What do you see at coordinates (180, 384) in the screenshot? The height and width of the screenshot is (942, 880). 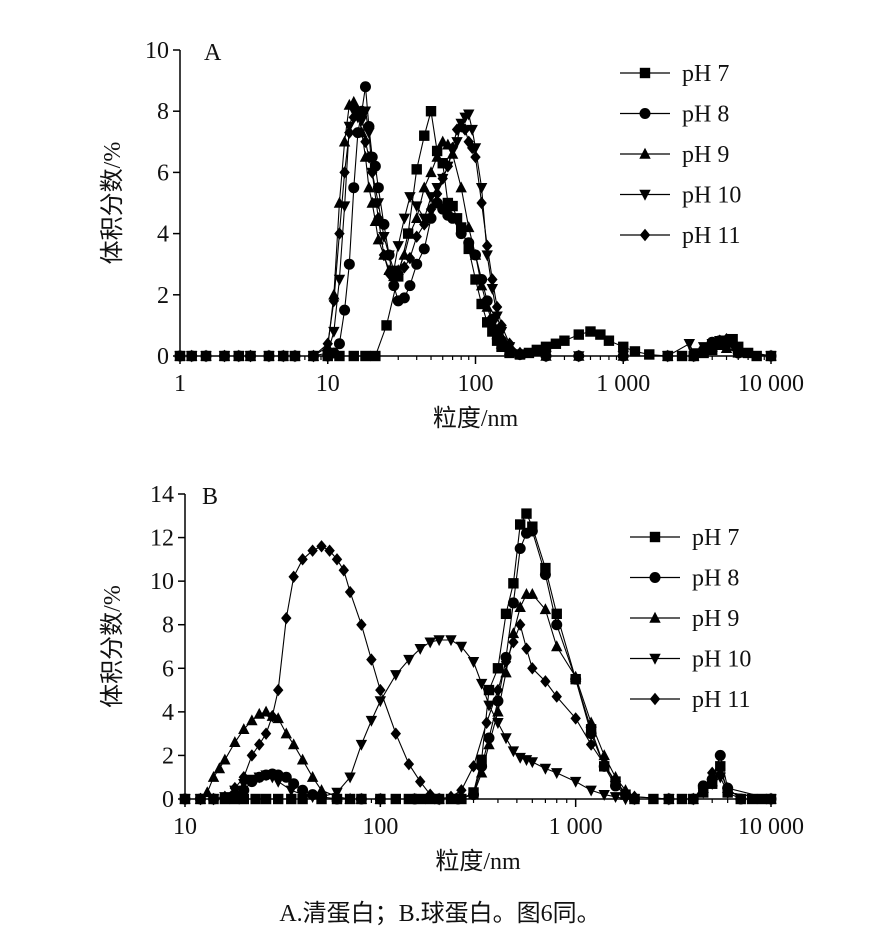 I see `x-tick-label: 1` at bounding box center [180, 384].